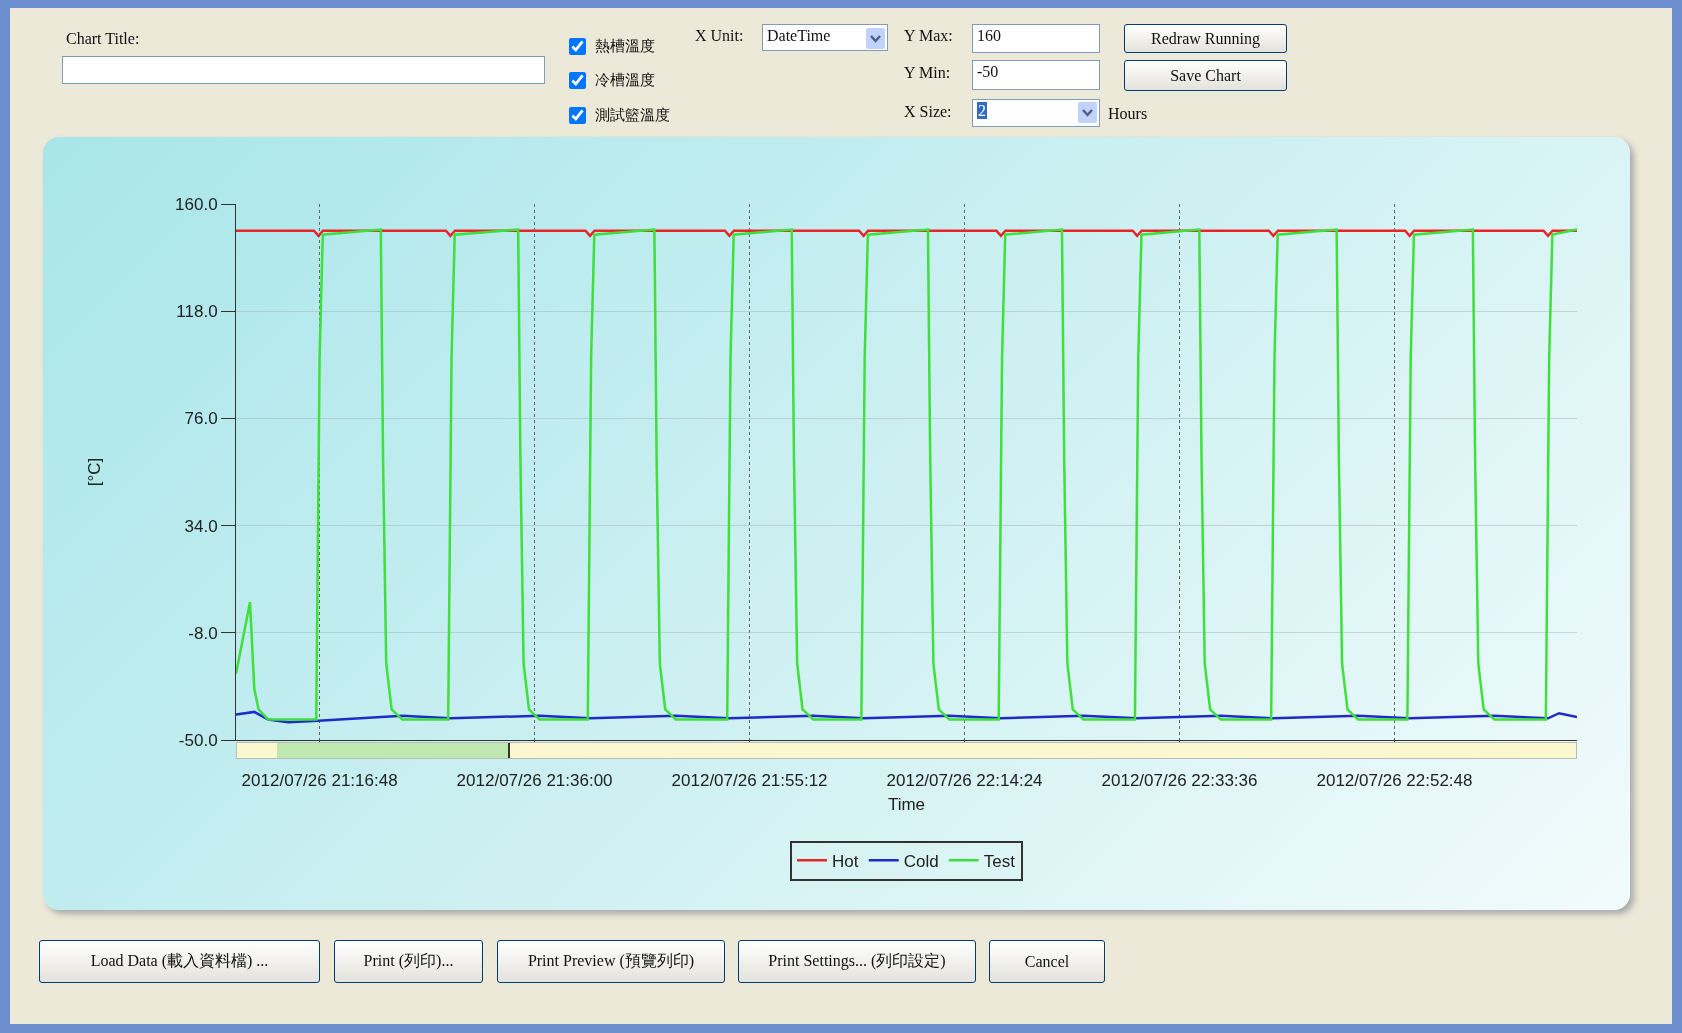 The width and height of the screenshot is (1682, 1033). Describe the element at coordinates (749, 781) in the screenshot. I see `x-tick-label: 2012/07/26 21:55:12` at that location.